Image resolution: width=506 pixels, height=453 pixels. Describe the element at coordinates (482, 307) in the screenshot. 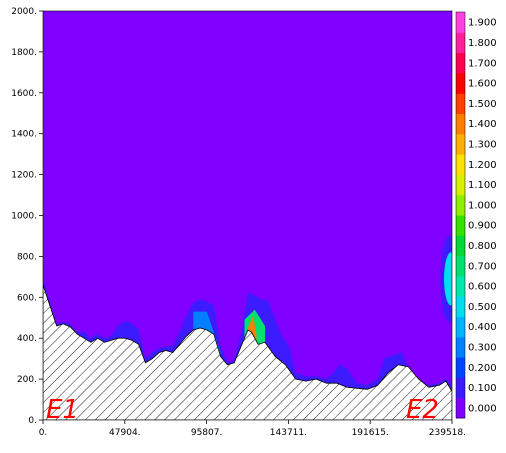

I see `colorbar-label: 0.500` at that location.